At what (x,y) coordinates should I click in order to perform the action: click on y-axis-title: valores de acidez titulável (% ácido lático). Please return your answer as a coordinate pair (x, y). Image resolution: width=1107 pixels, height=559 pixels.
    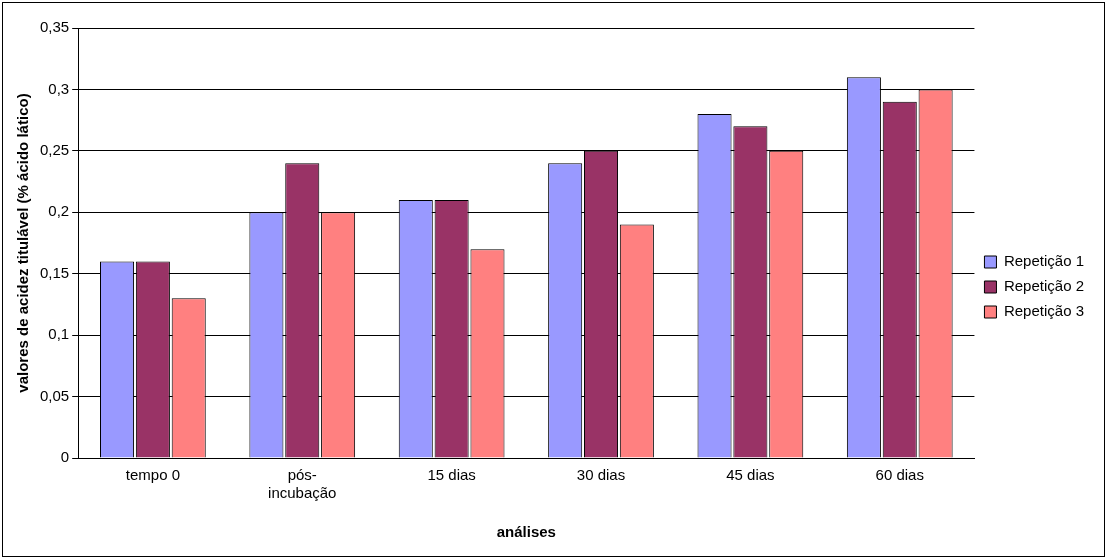
    Looking at the image, I should click on (23, 243).